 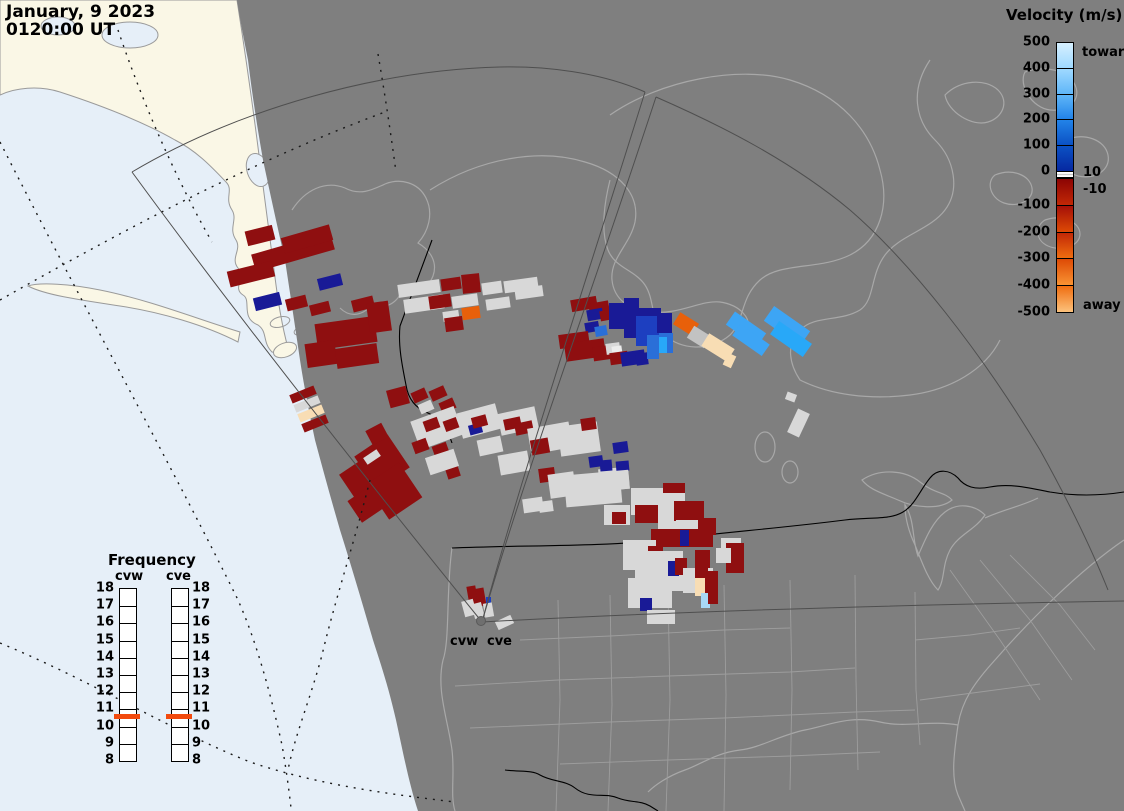 I want to click on velocity-tick-label: -200, so click(x=1033, y=232).